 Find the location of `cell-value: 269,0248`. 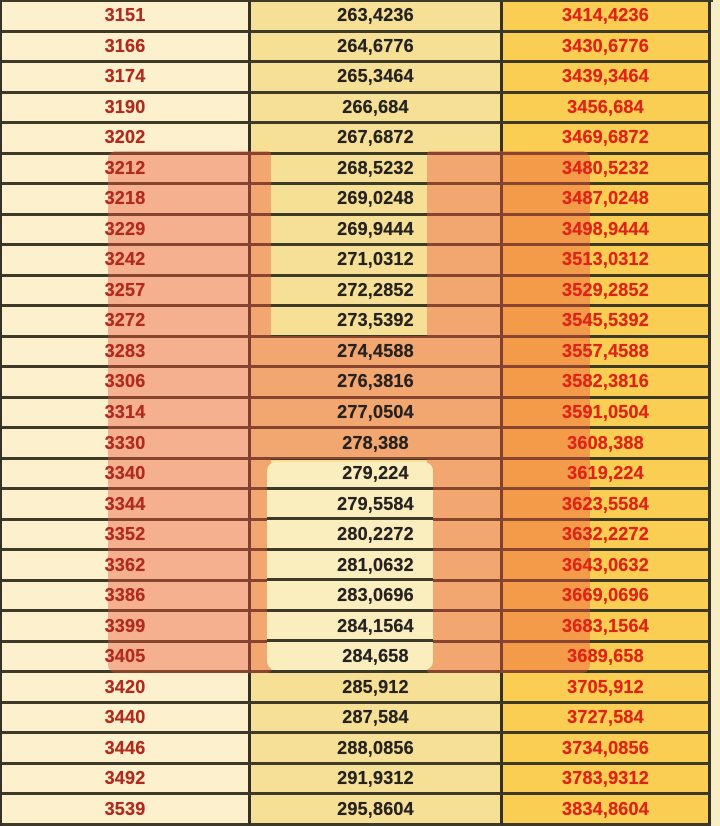

cell-value: 269,0248 is located at coordinates (375, 198).